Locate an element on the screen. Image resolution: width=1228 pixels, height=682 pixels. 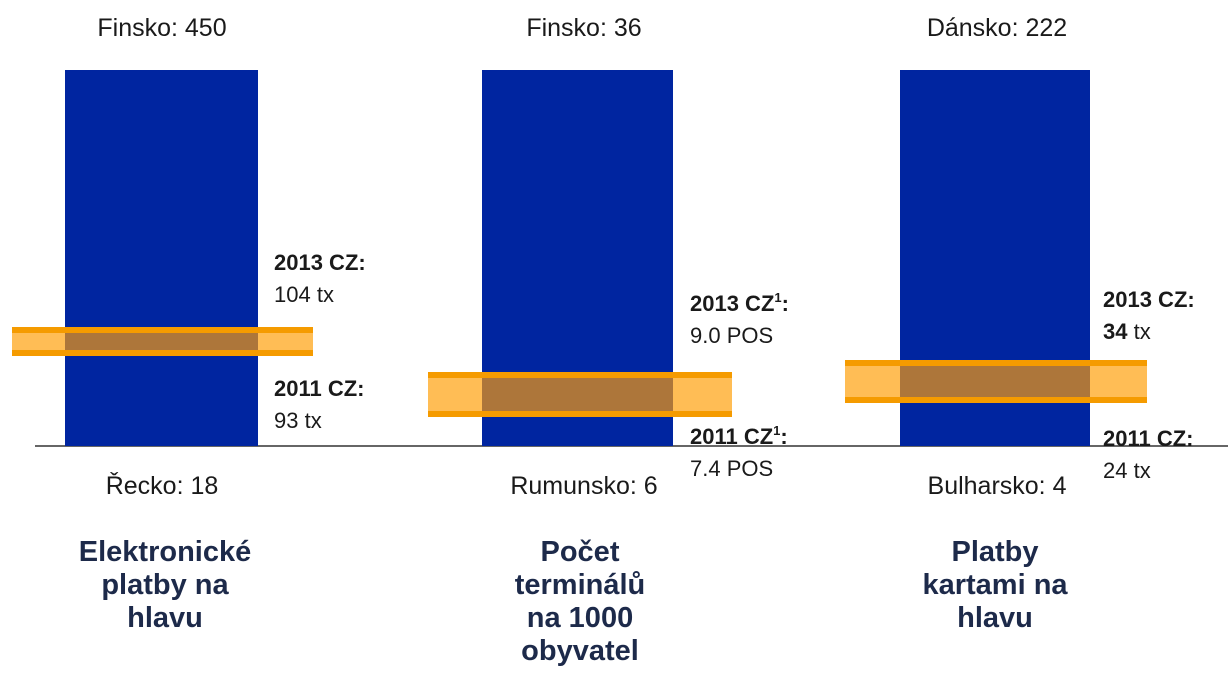
cz-value: 93 is located at coordinates (286, 420).